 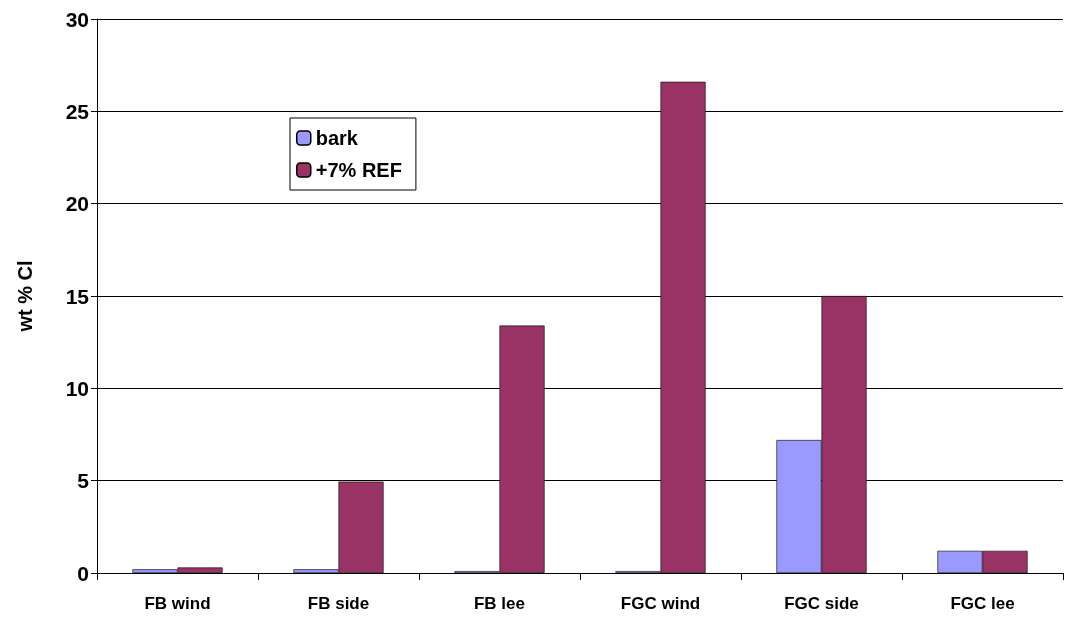 What do you see at coordinates (77, 388) in the screenshot?
I see `y-tick-label: 10` at bounding box center [77, 388].